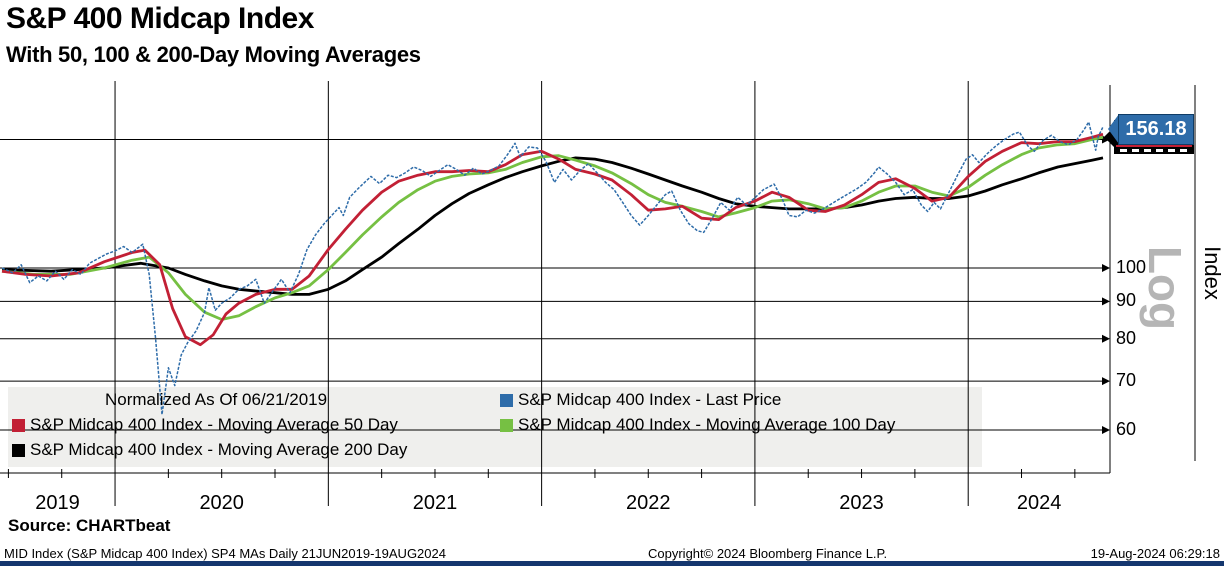 The image size is (1224, 566). I want to click on y-tick-label: 80, so click(1126, 337).